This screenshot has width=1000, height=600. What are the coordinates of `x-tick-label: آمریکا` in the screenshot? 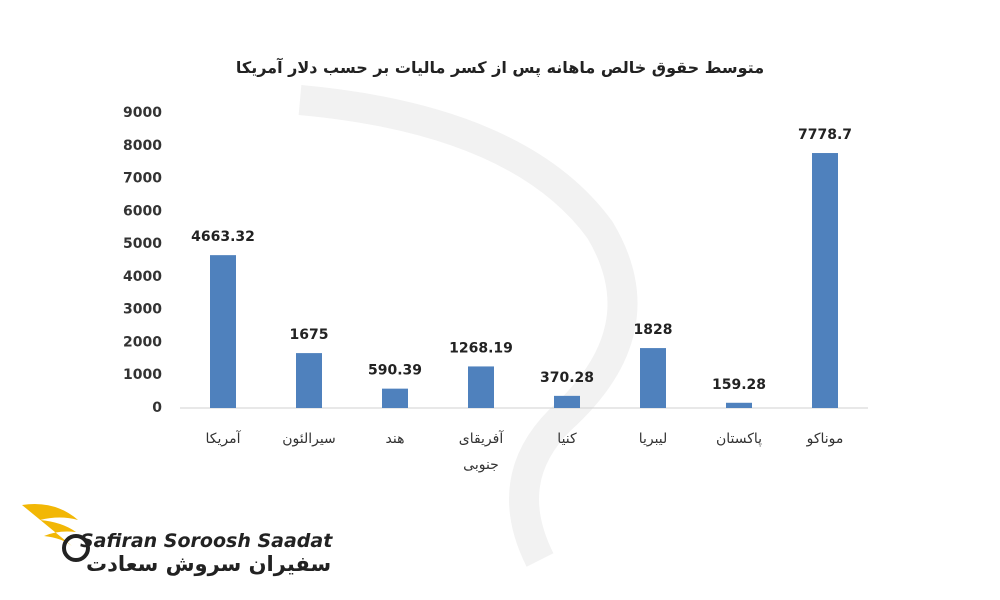 It's located at (223, 439).